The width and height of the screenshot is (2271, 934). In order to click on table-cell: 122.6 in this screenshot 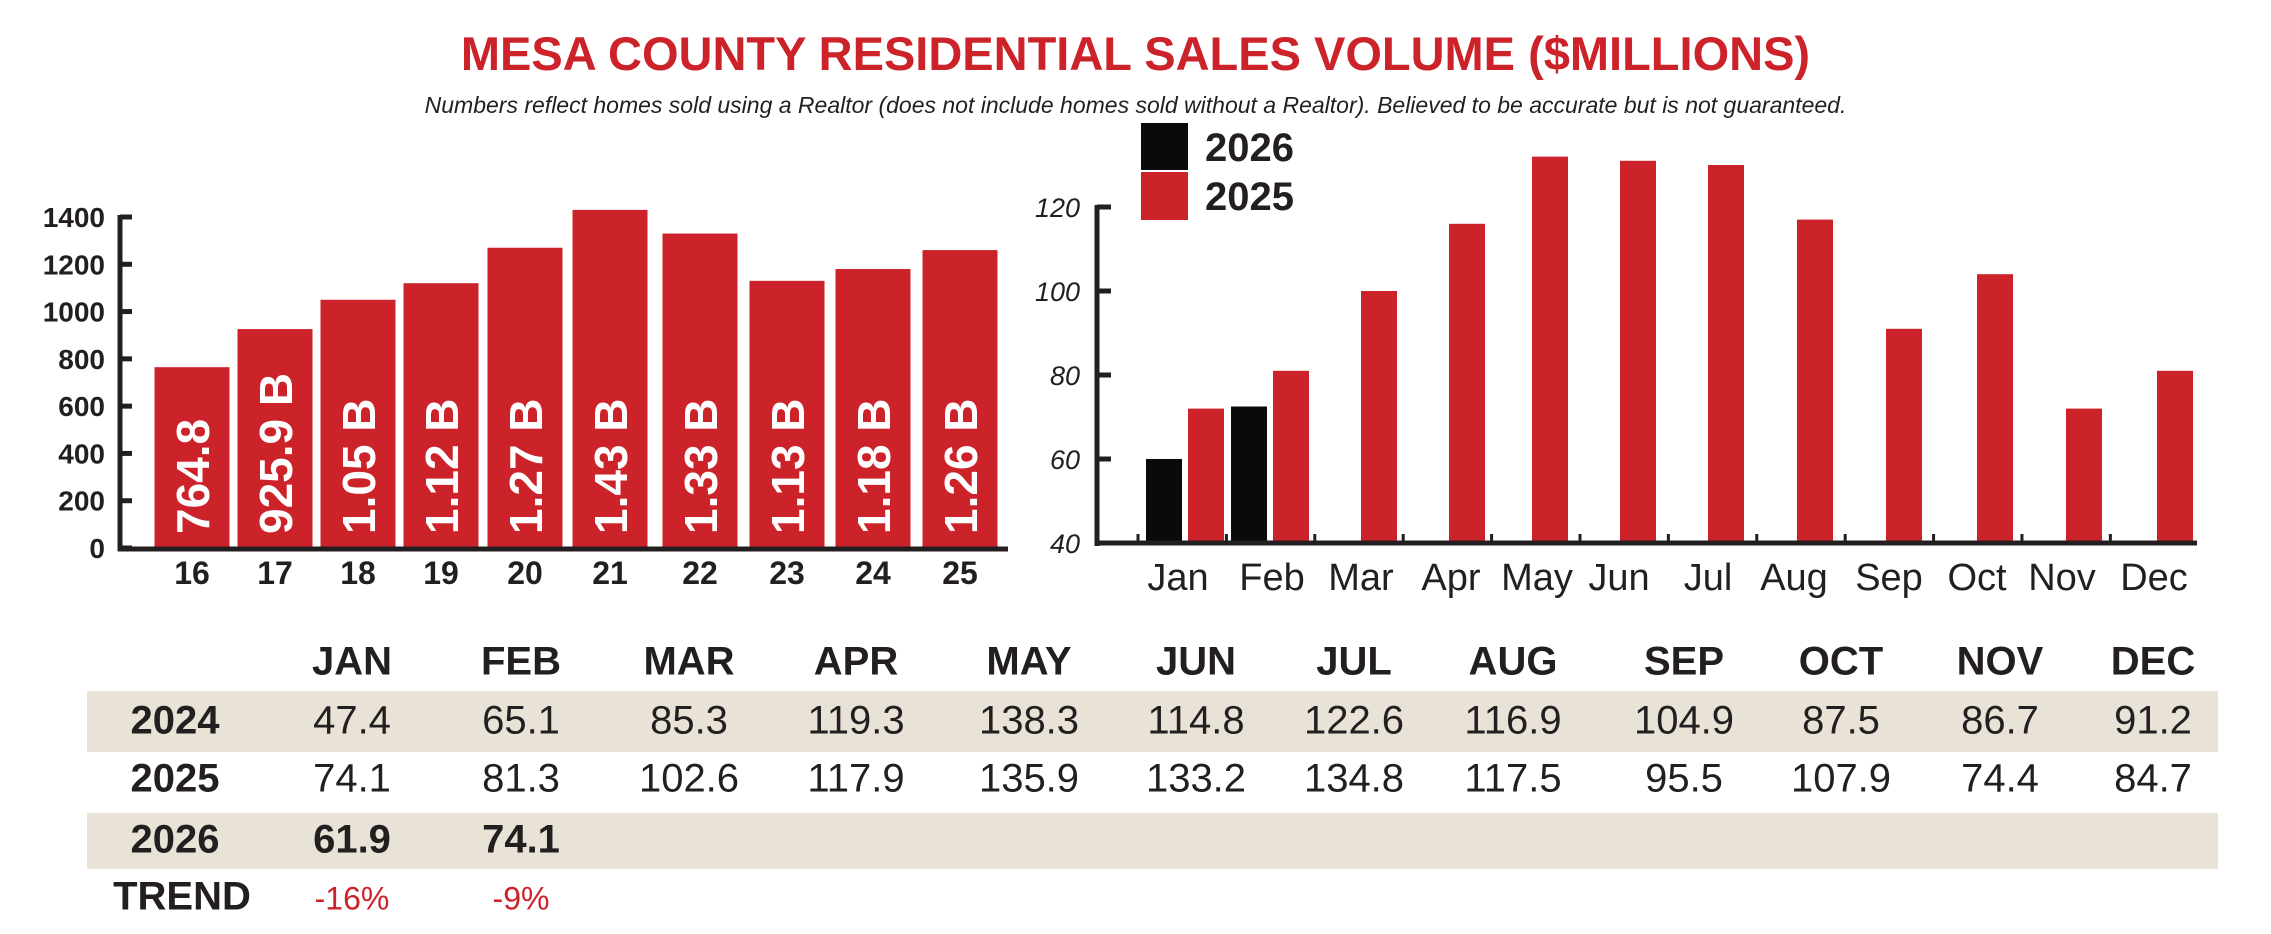, I will do `click(1354, 720)`.